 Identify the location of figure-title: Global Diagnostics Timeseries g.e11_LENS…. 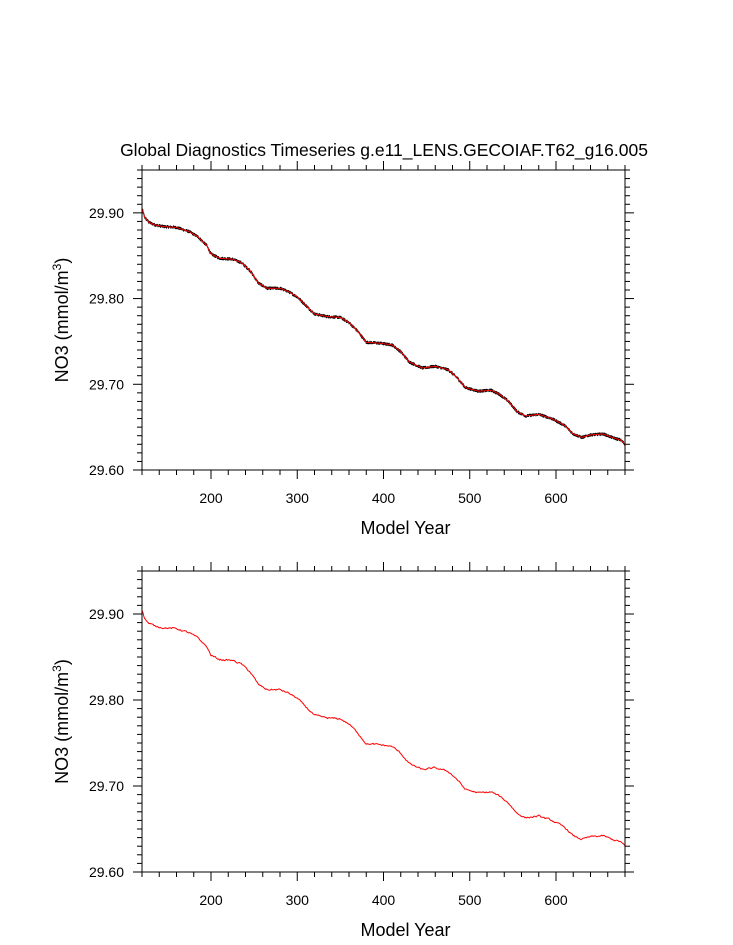
(384, 150).